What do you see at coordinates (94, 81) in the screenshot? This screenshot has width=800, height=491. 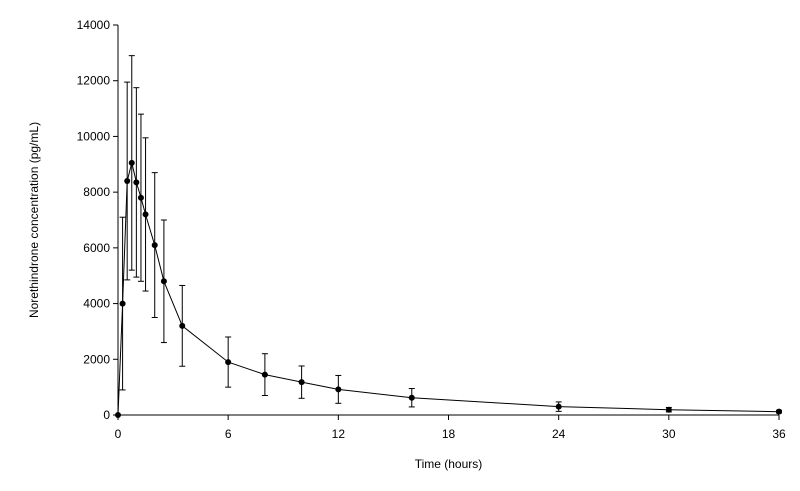 I see `y-tick-label: 12000` at bounding box center [94, 81].